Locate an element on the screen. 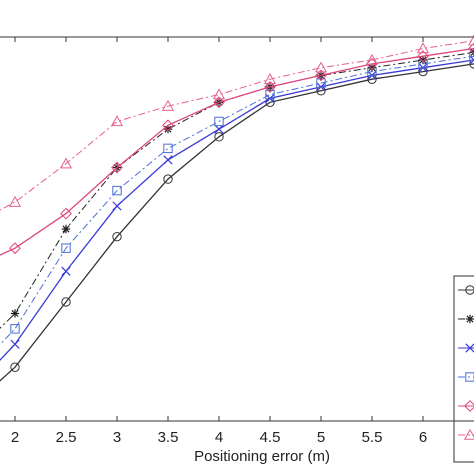 This screenshot has height=474, width=474. legend-box is located at coordinates (463, 369).